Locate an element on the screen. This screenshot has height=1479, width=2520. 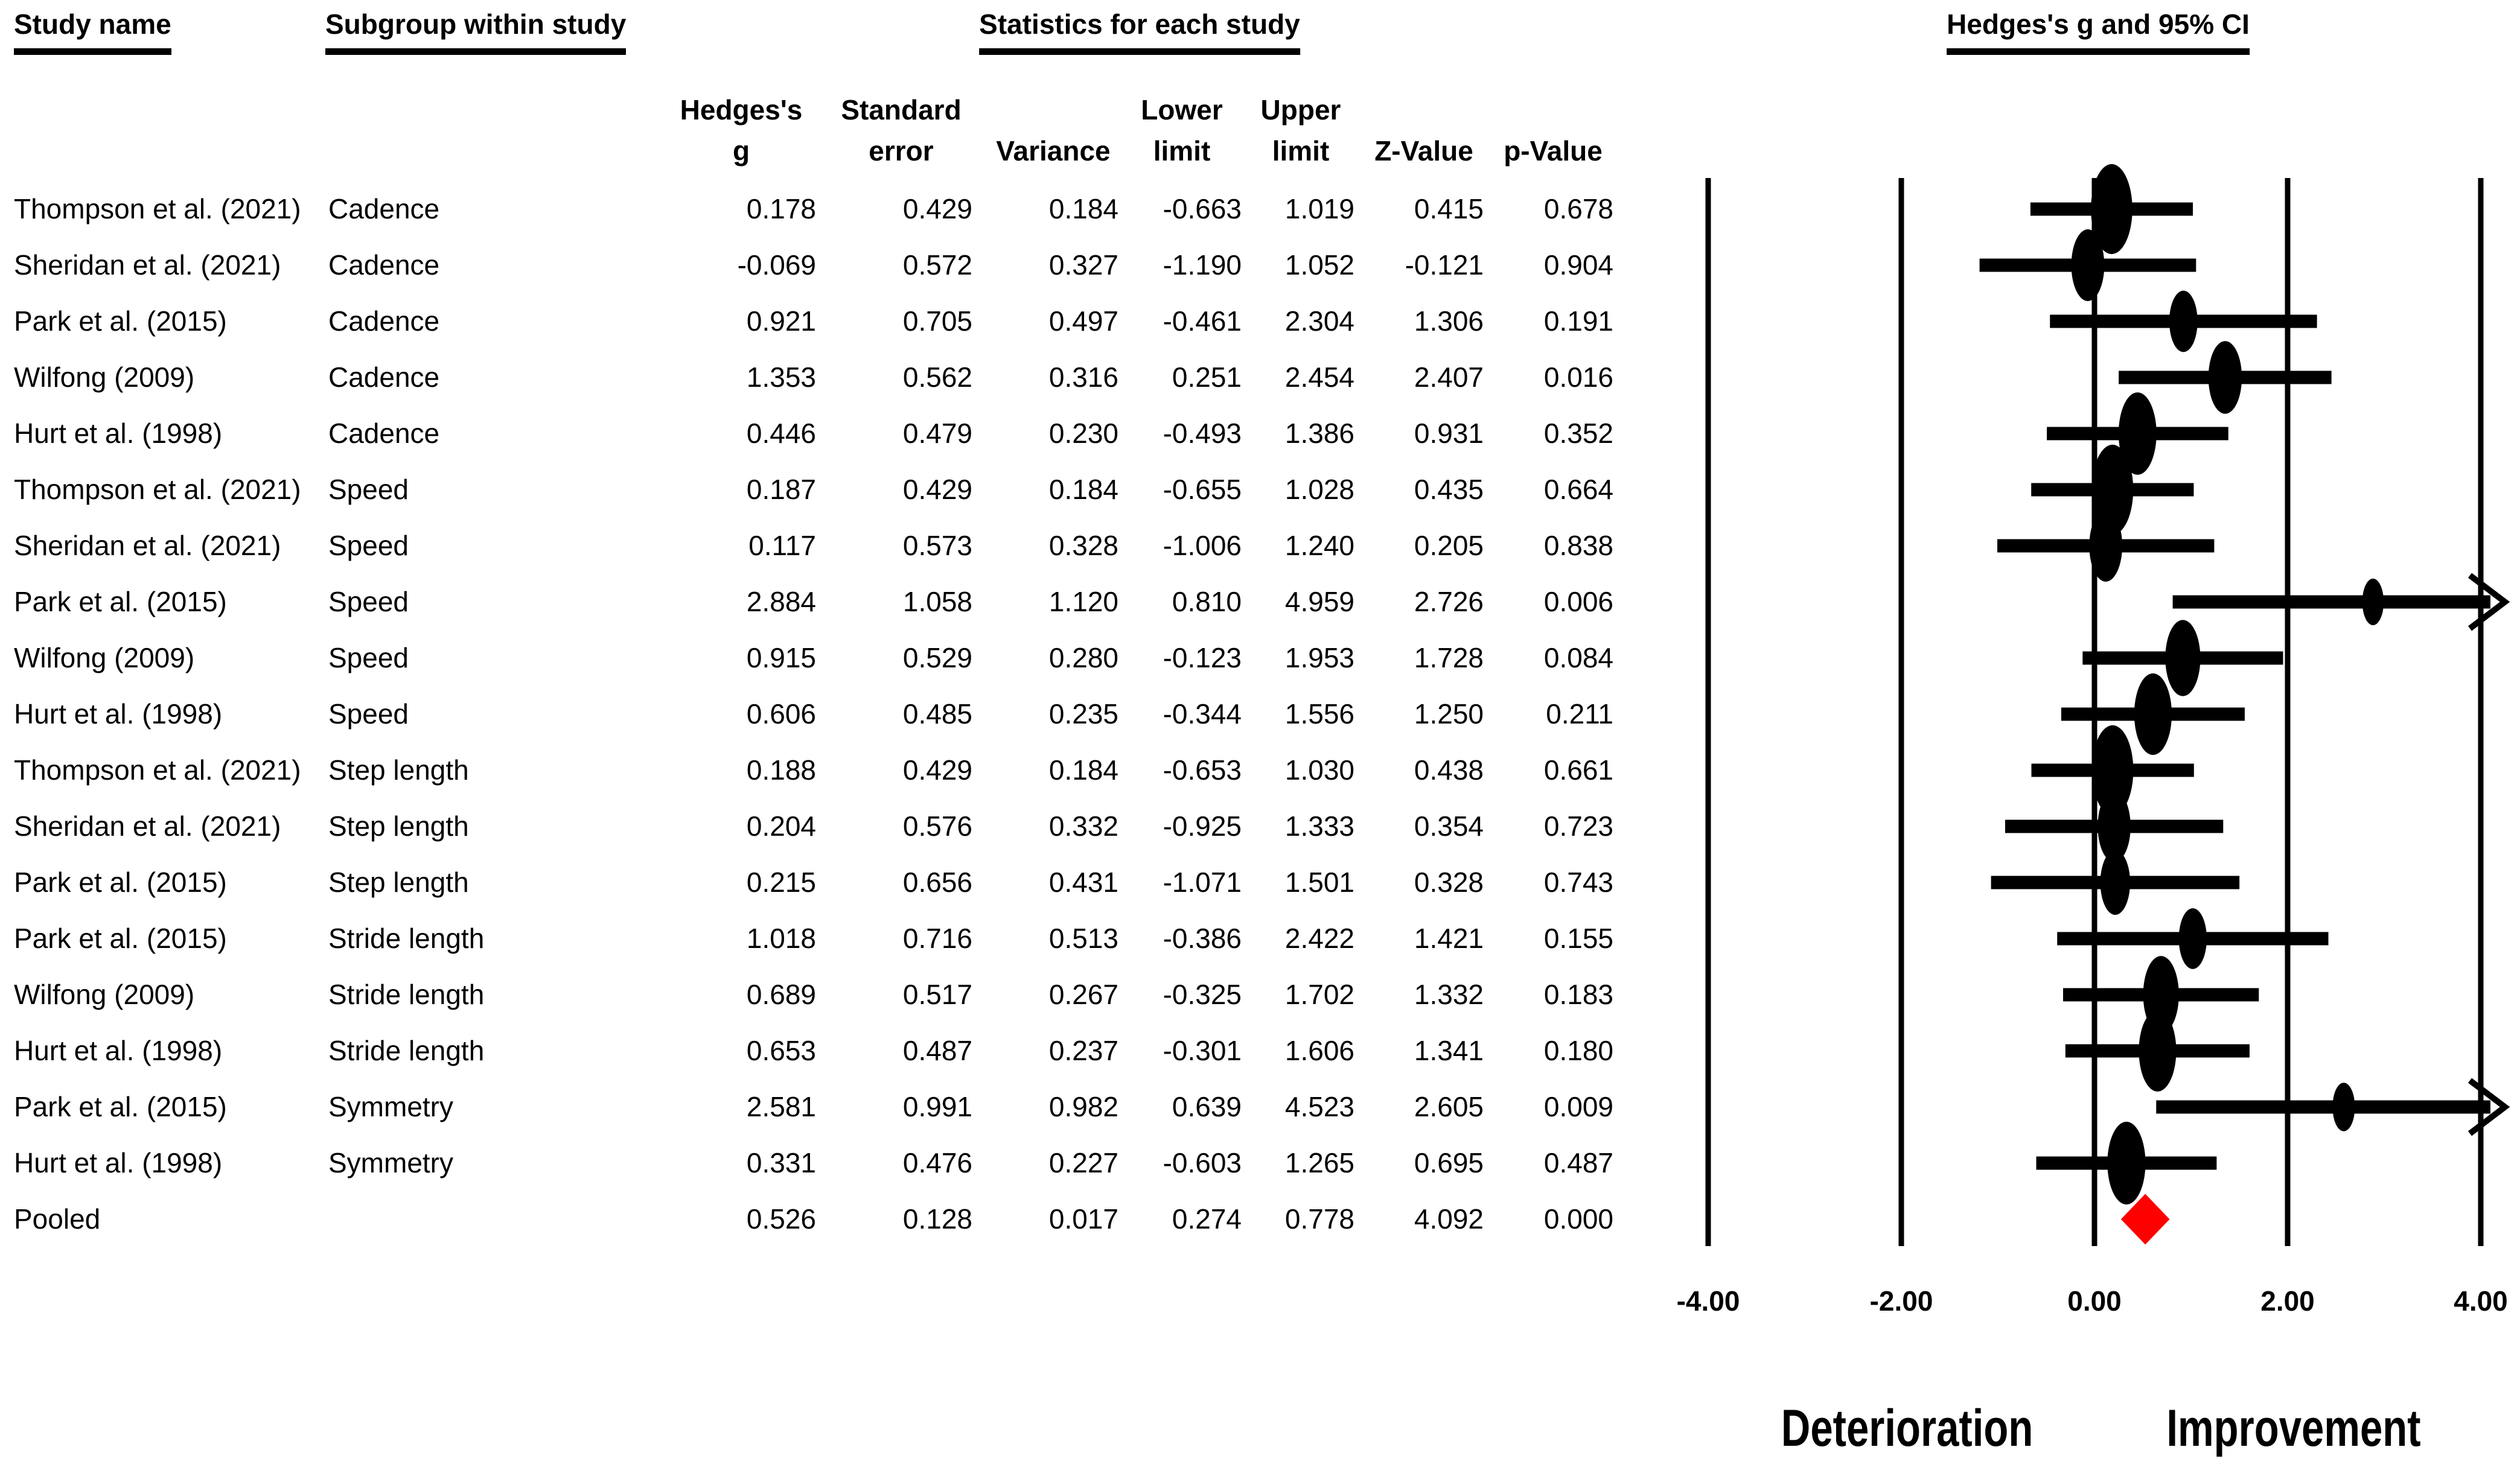
upper-limit-cell: 1.030 is located at coordinates (1319, 770).